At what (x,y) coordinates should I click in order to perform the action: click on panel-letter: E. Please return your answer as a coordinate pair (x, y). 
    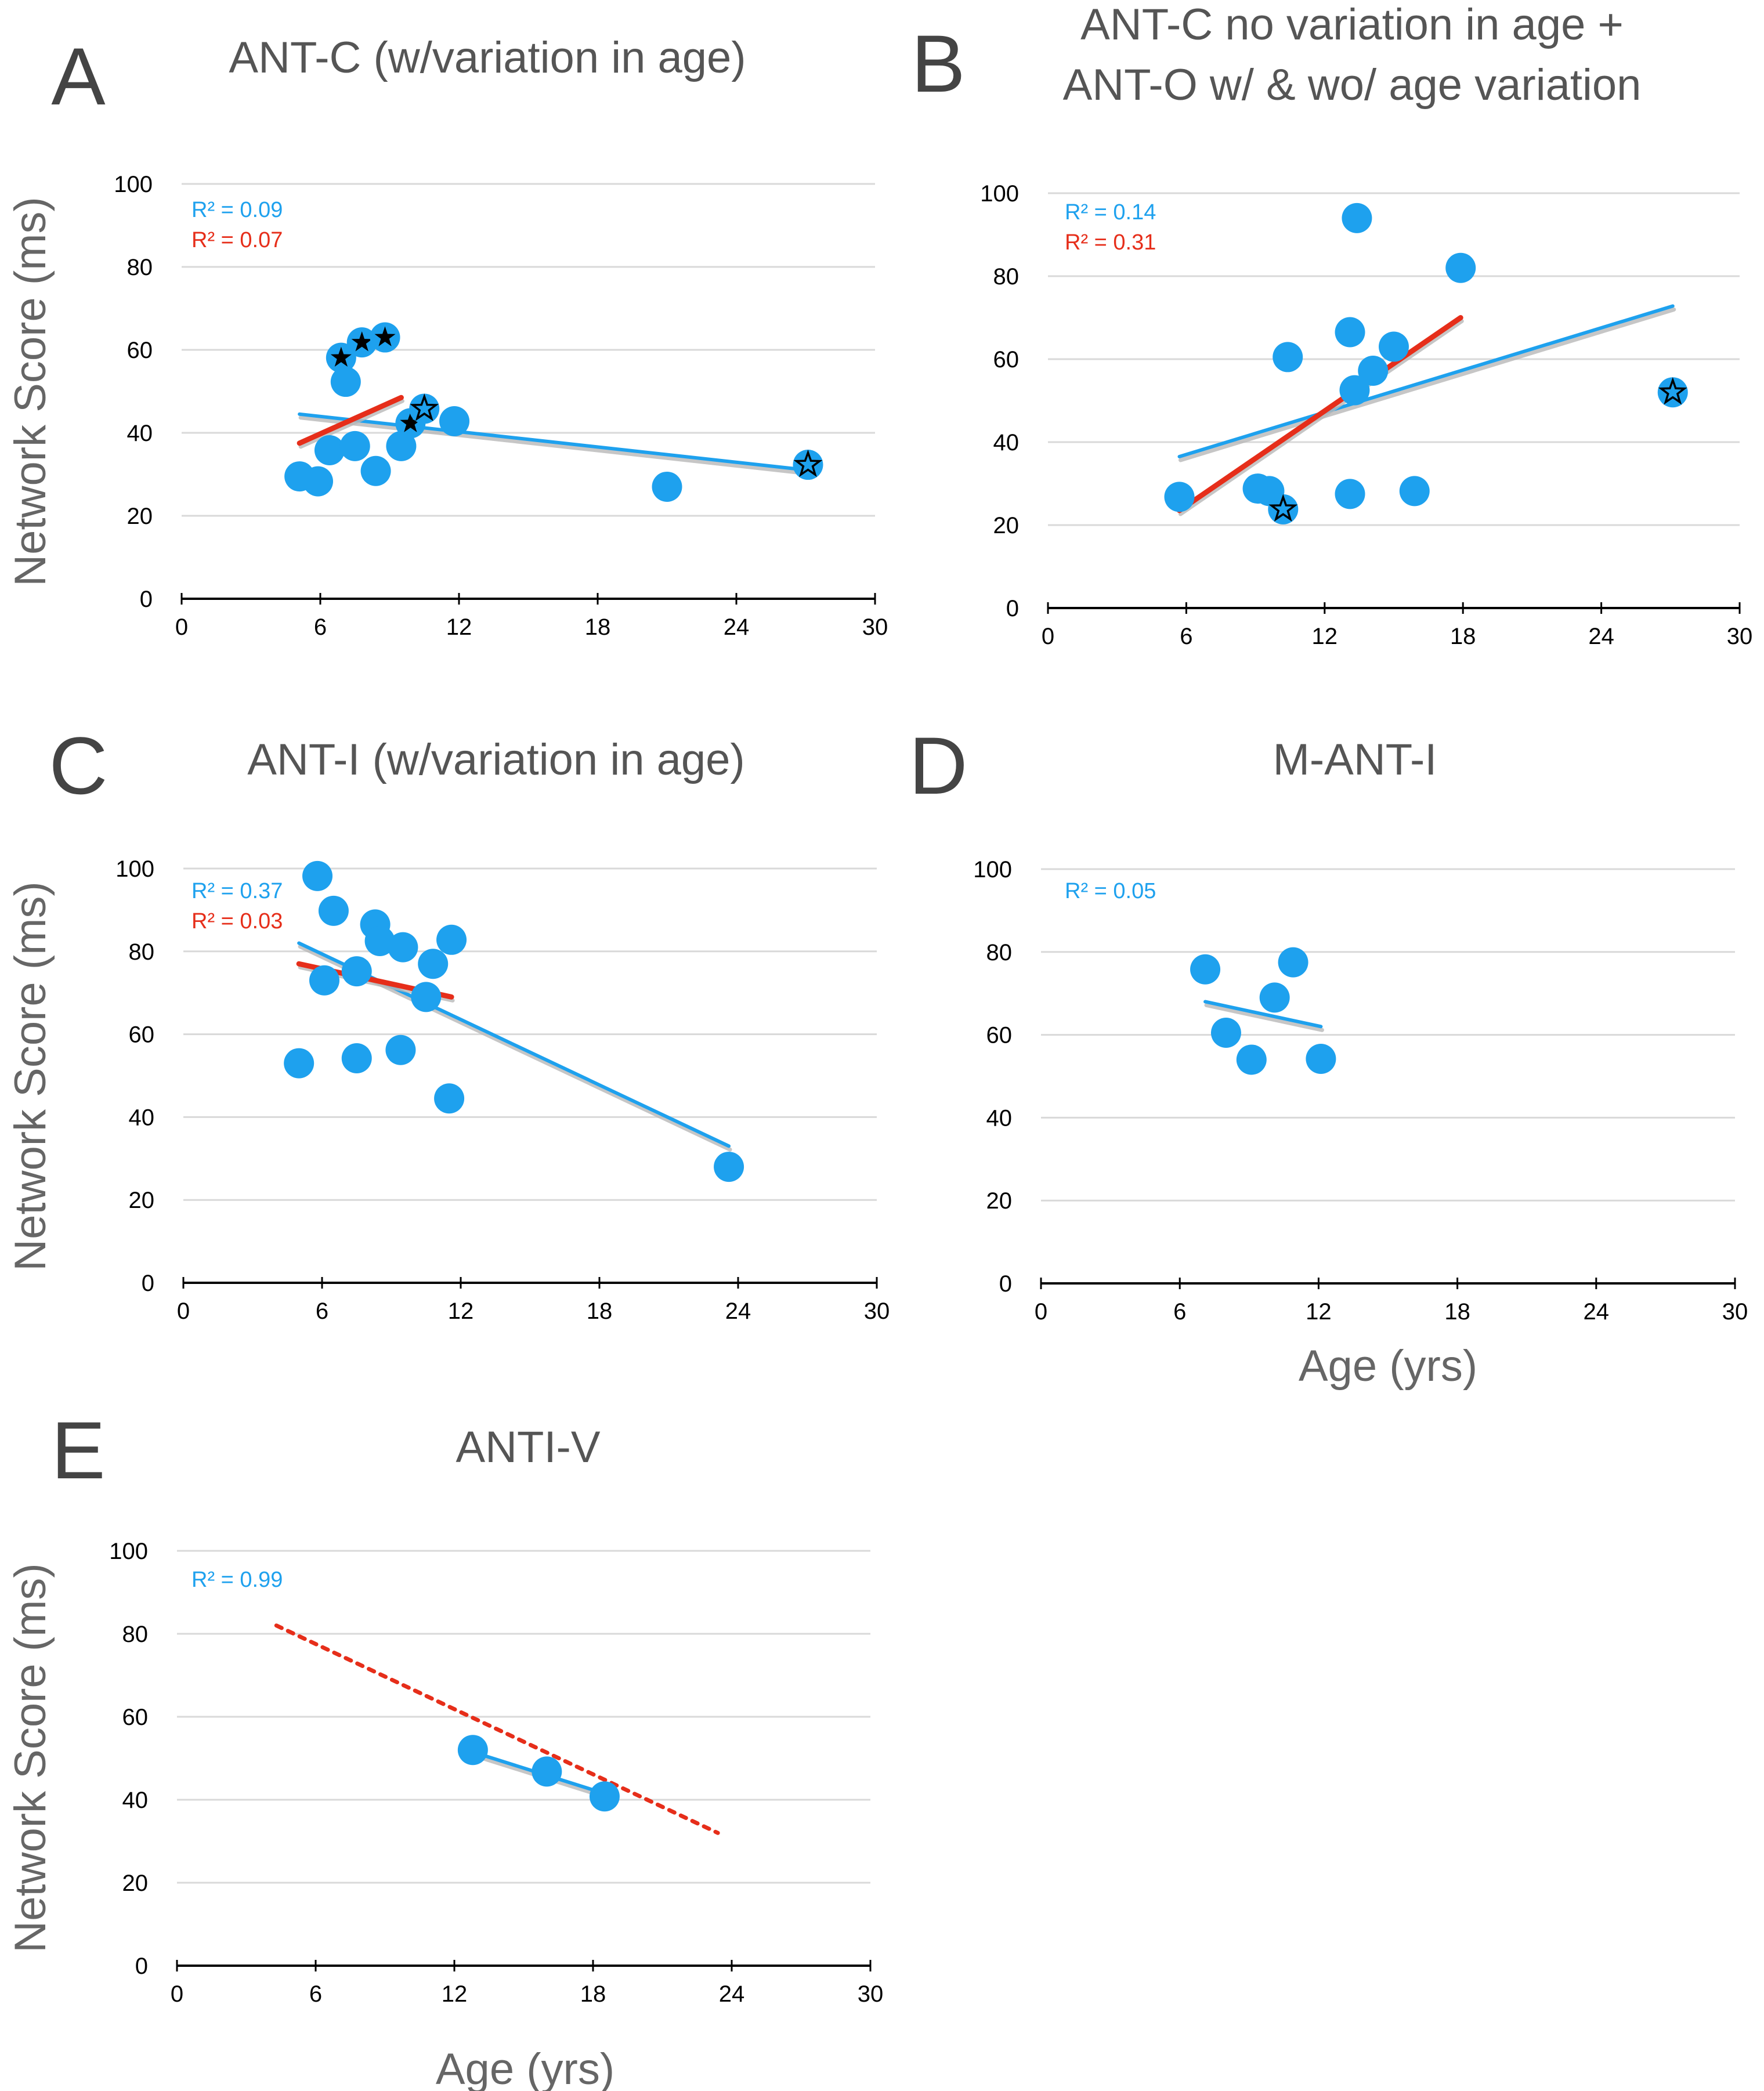
    Looking at the image, I should click on (78, 1450).